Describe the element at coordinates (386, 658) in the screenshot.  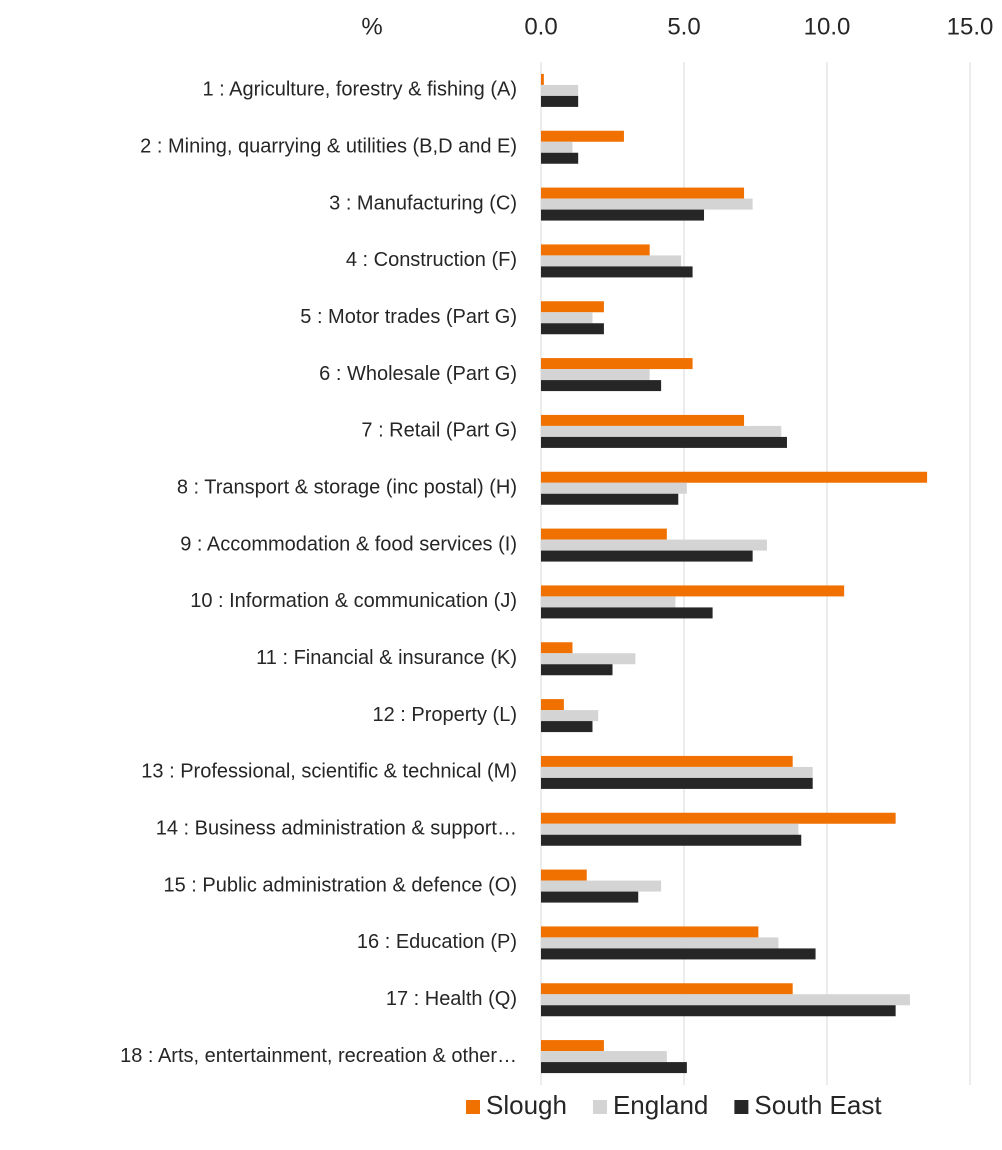
I see `y-tick-label: 11 : Financial & insurance (K)` at that location.